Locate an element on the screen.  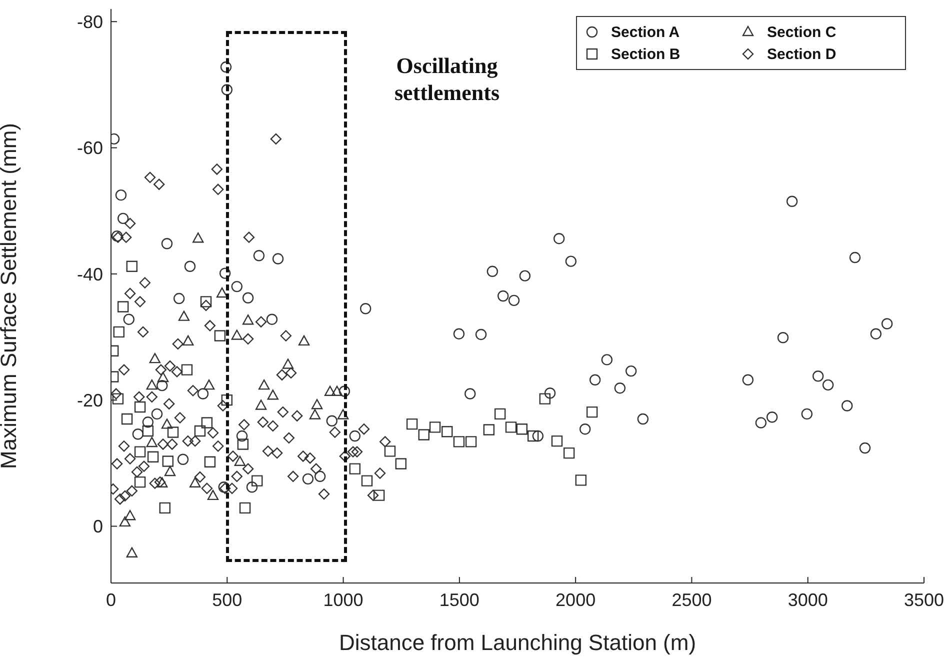
x-tick-label: 3500 is located at coordinates (924, 600).